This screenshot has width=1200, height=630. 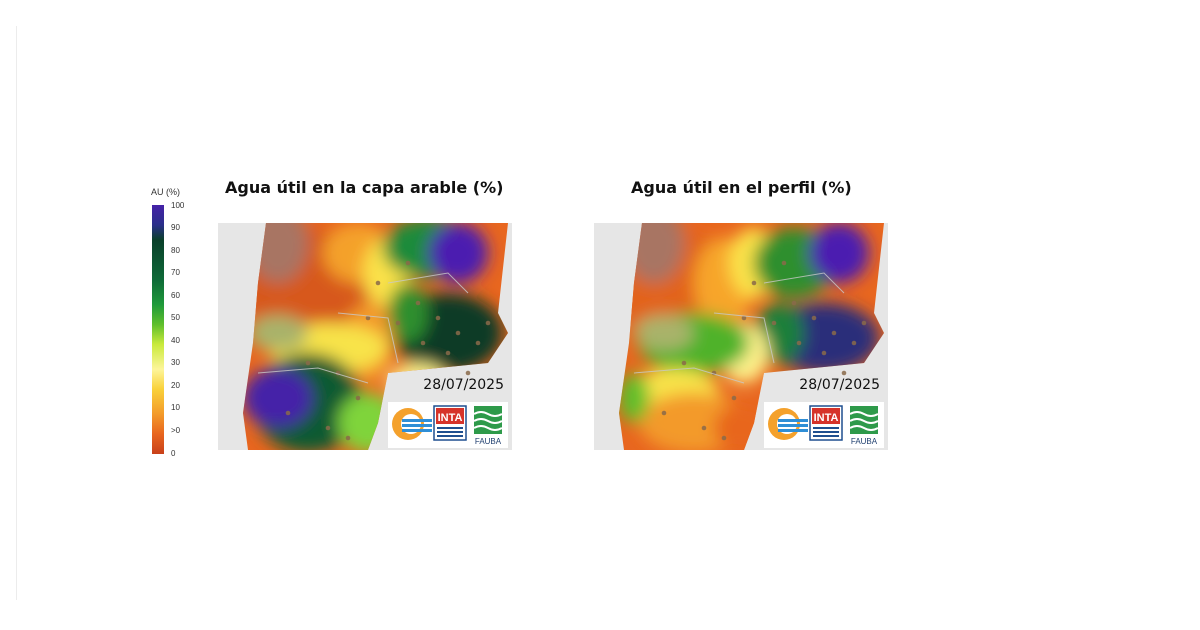 I want to click on map-capa-arable: 28/07/2025 INTA, so click(x=365, y=336).